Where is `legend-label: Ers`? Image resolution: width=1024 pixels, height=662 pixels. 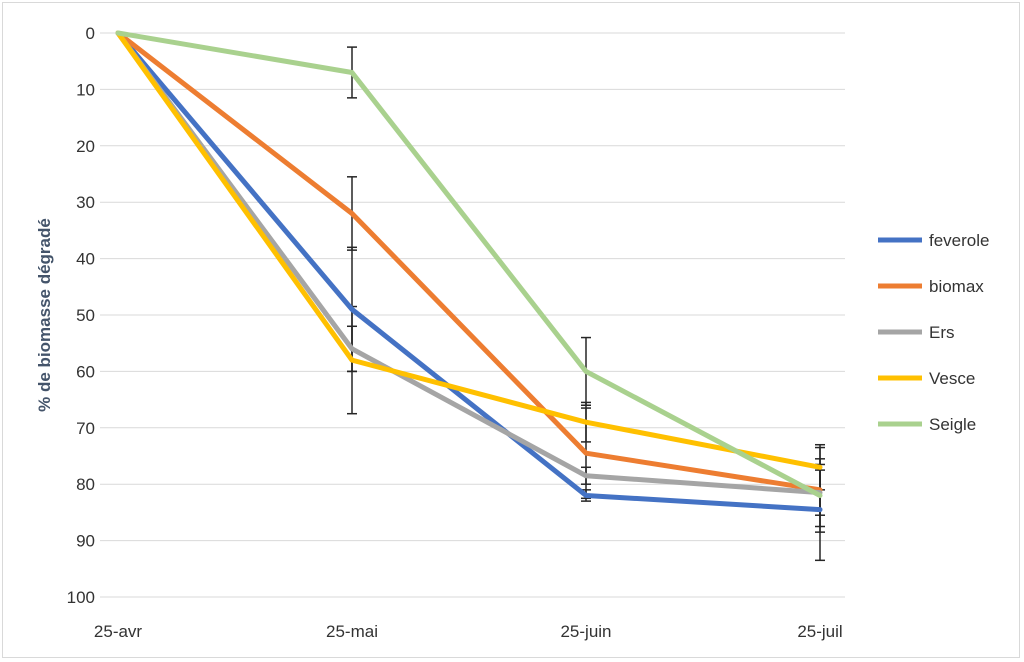 legend-label: Ers is located at coordinates (942, 332).